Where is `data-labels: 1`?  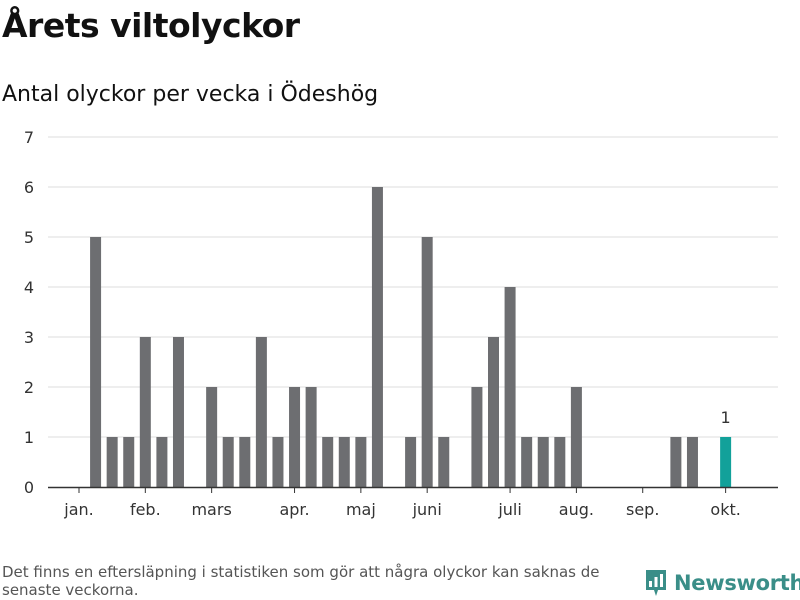 data-labels: 1 is located at coordinates (726, 417).